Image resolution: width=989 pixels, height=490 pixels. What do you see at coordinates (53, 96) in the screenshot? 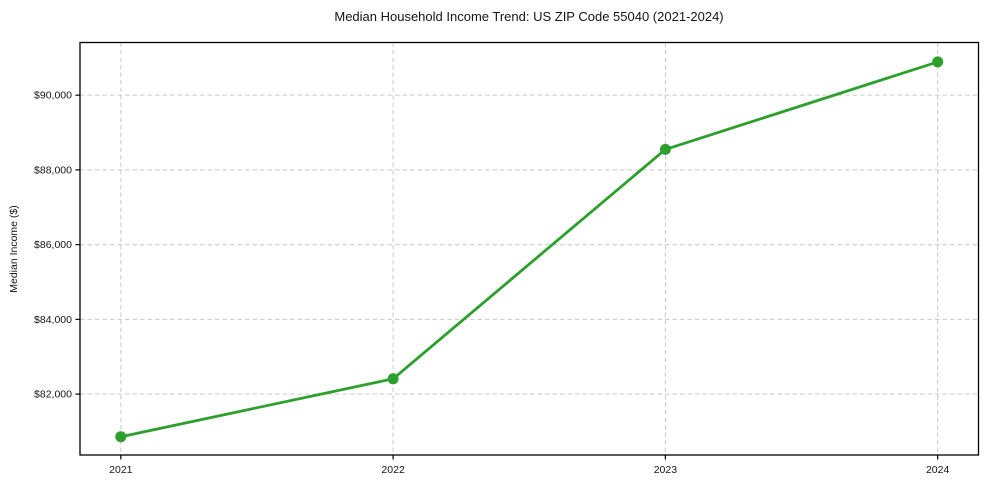
I see `y-tick-label: $90,000` at bounding box center [53, 96].